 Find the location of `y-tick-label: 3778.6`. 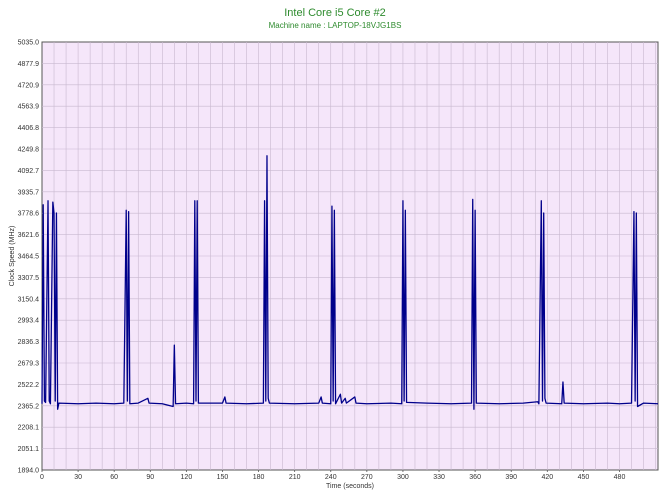

y-tick-label: 3778.6 is located at coordinates (29, 214).